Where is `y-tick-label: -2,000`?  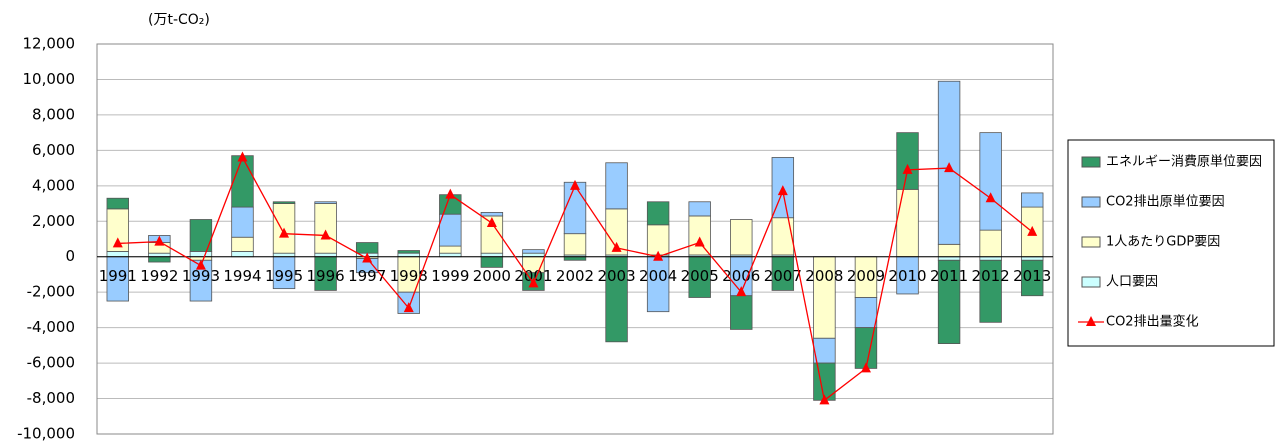
y-tick-label: -2,000 is located at coordinates (51, 292).